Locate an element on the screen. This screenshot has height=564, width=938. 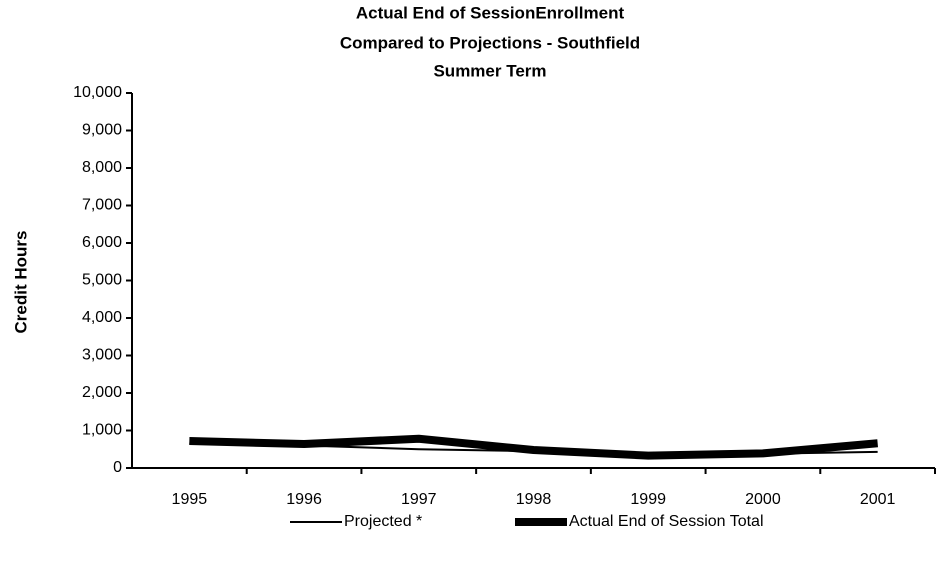
x-tick-label: 1997 is located at coordinates (419, 499).